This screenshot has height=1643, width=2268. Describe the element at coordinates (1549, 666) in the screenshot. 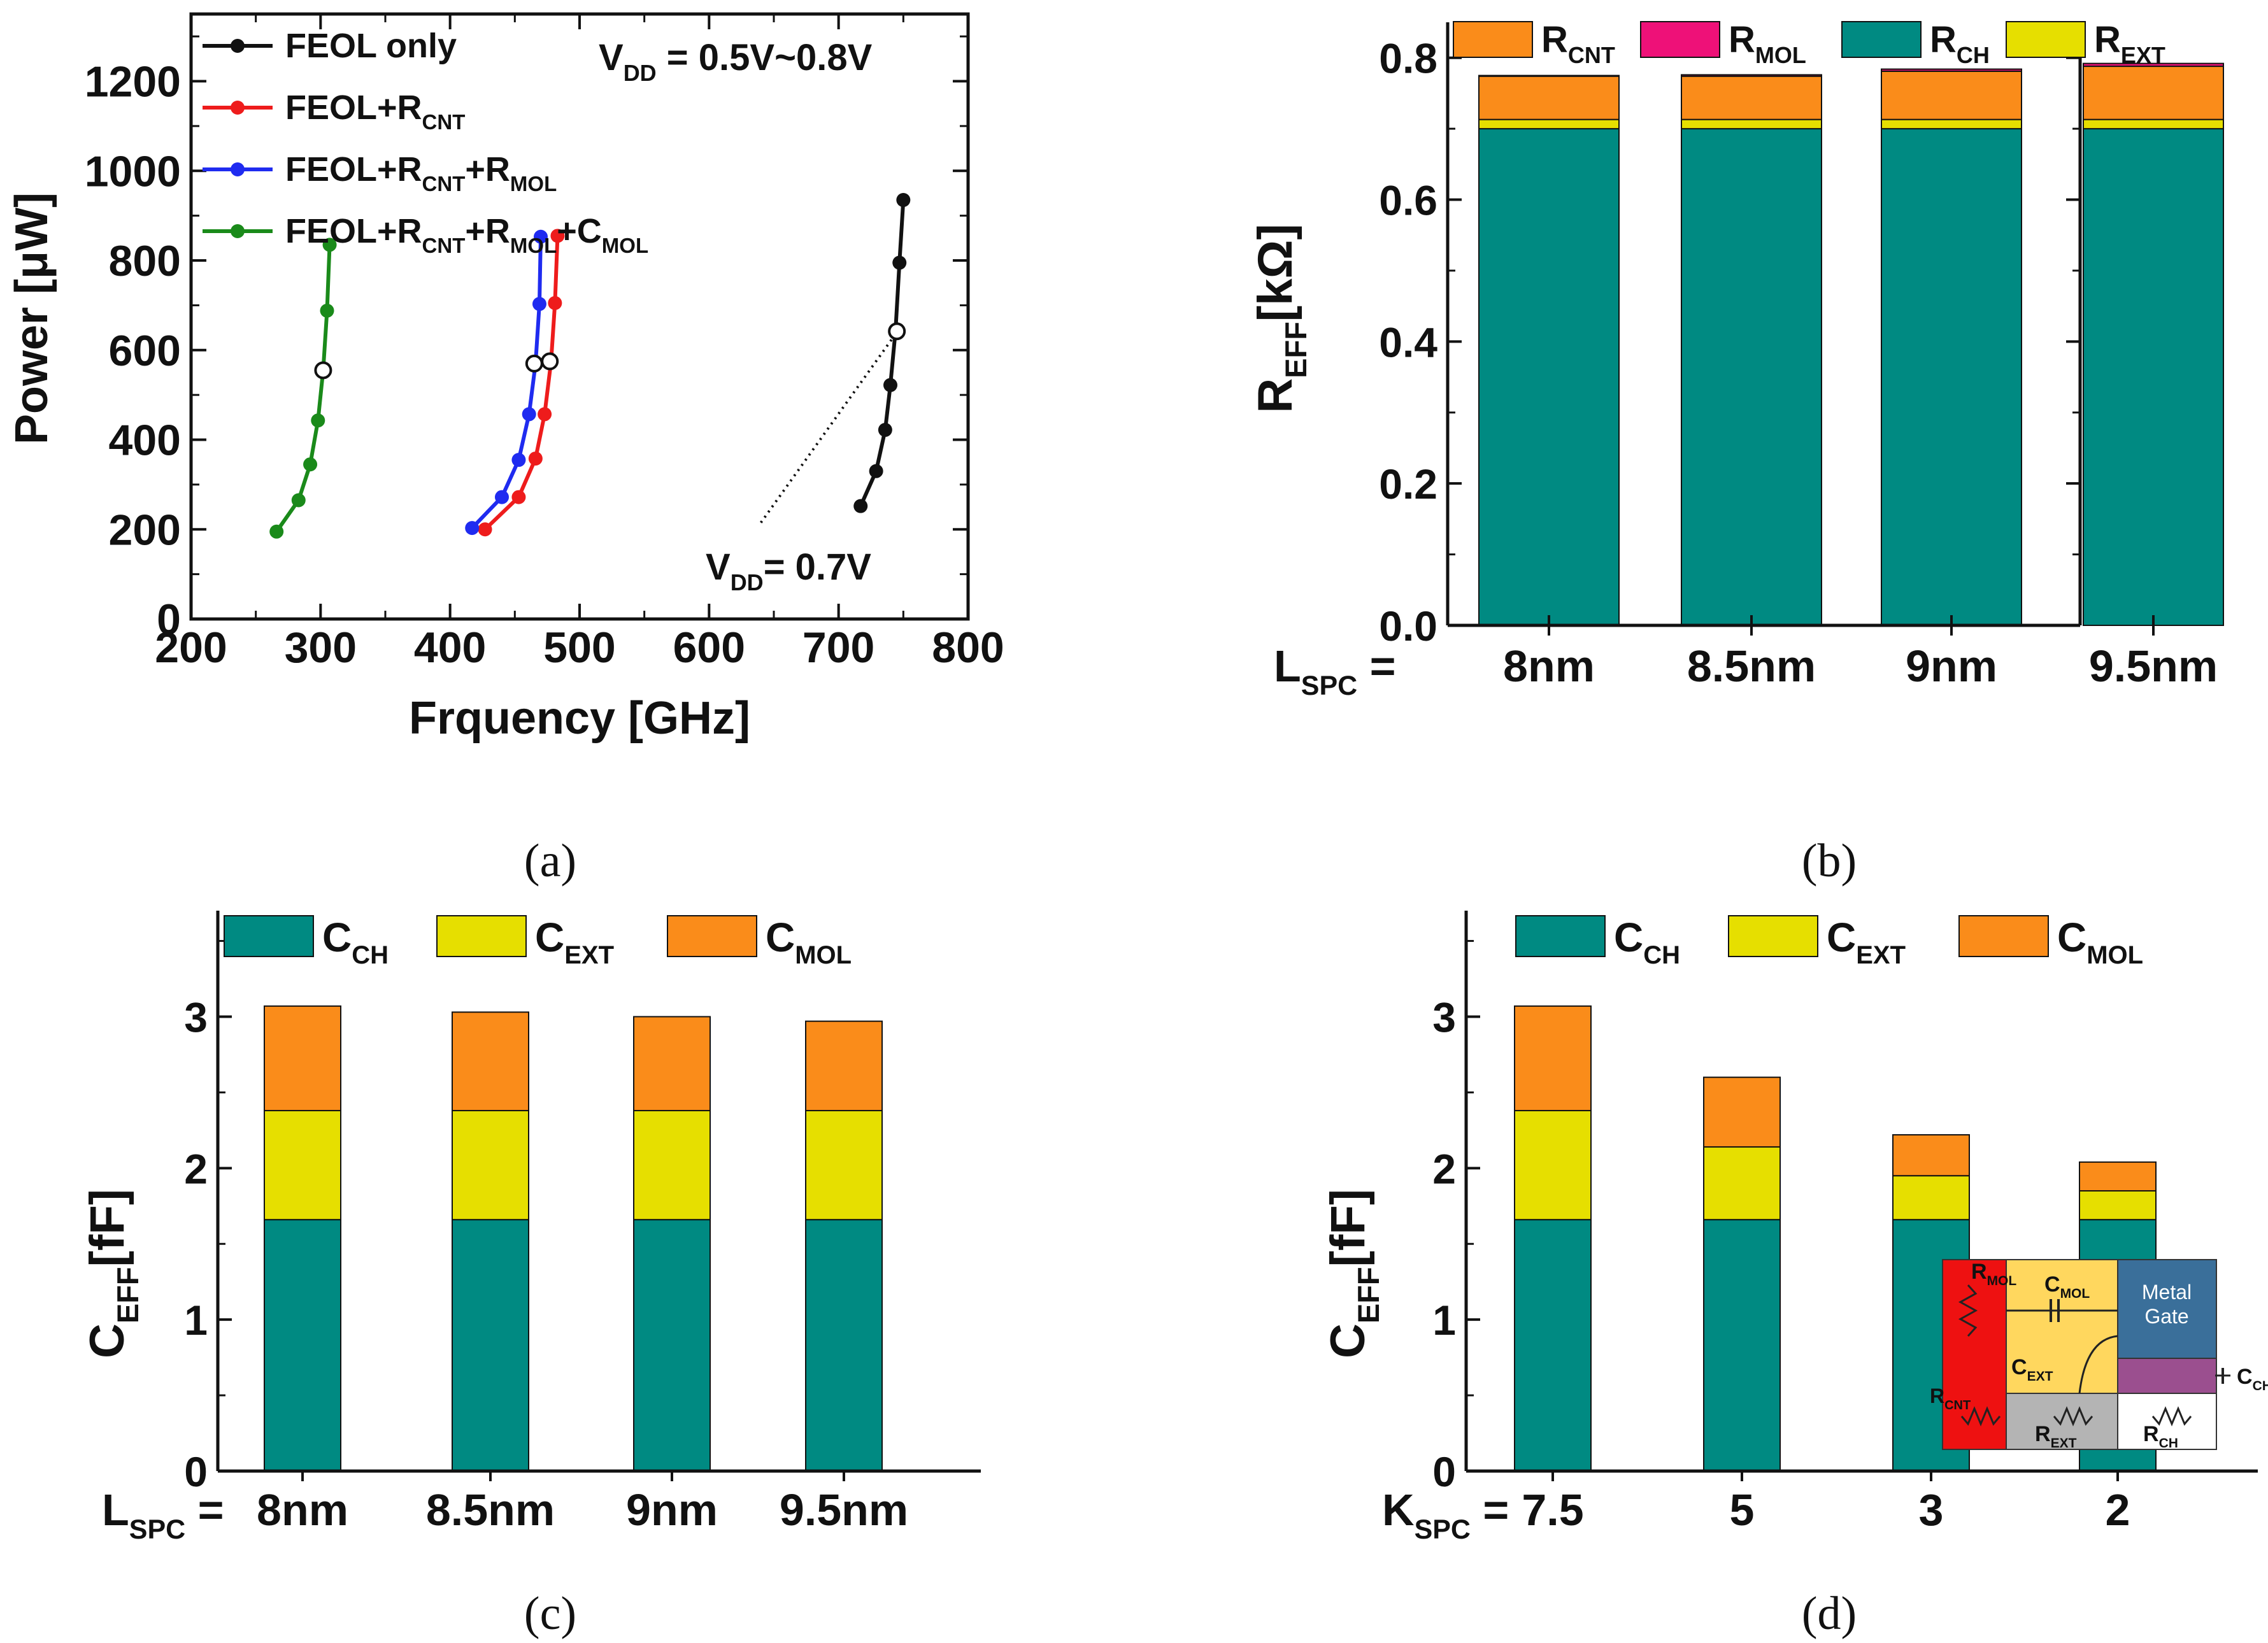

I see `x-category-label: 8nm` at that location.